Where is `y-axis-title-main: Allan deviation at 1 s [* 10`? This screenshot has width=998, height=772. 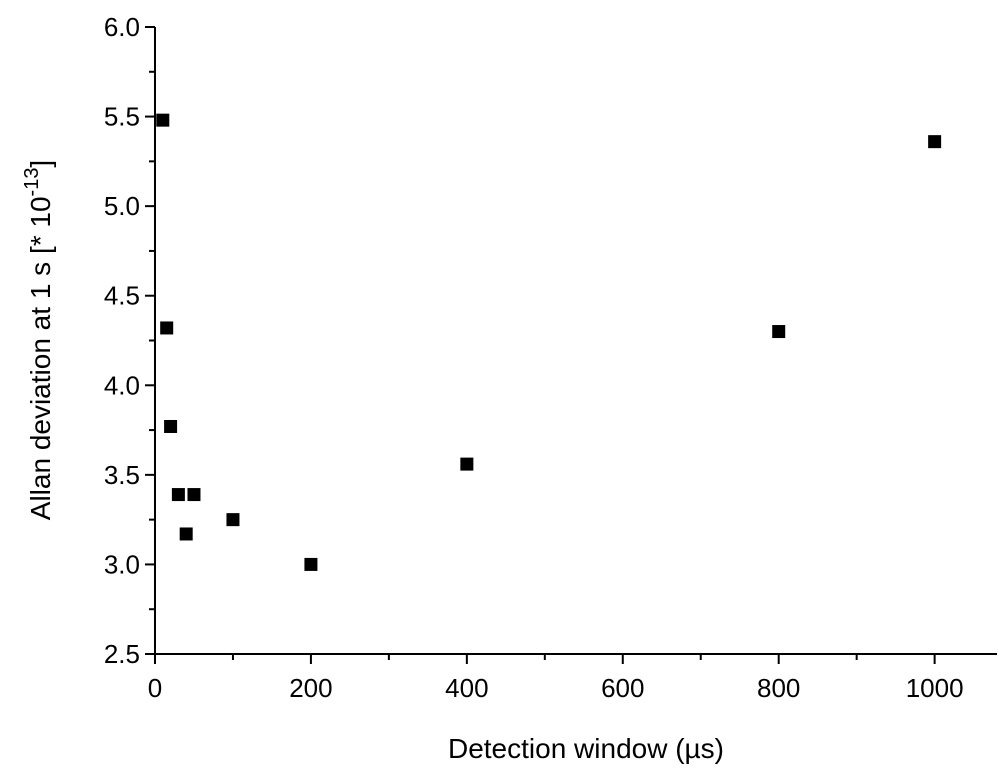
y-axis-title-main: Allan deviation at 1 s [* 10 is located at coordinates (40, 358).